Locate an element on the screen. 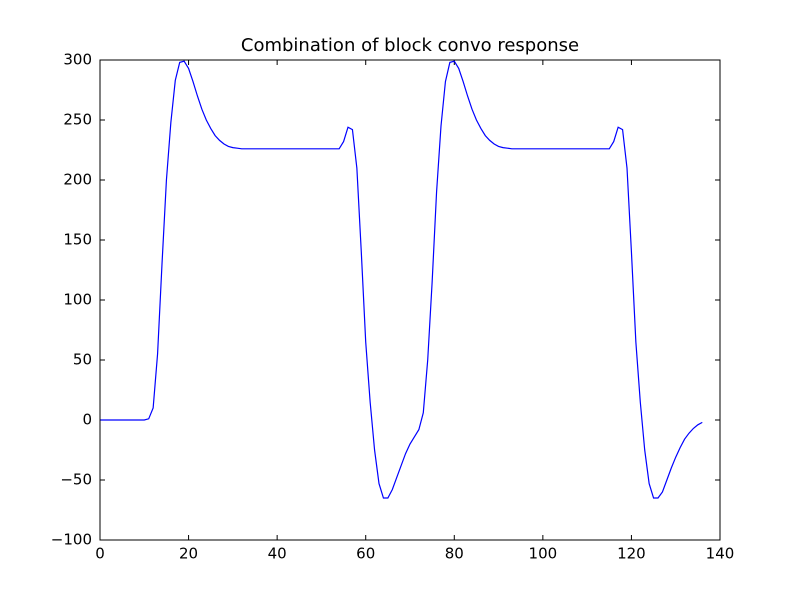  y-tick-label: −50 is located at coordinates (76, 480).